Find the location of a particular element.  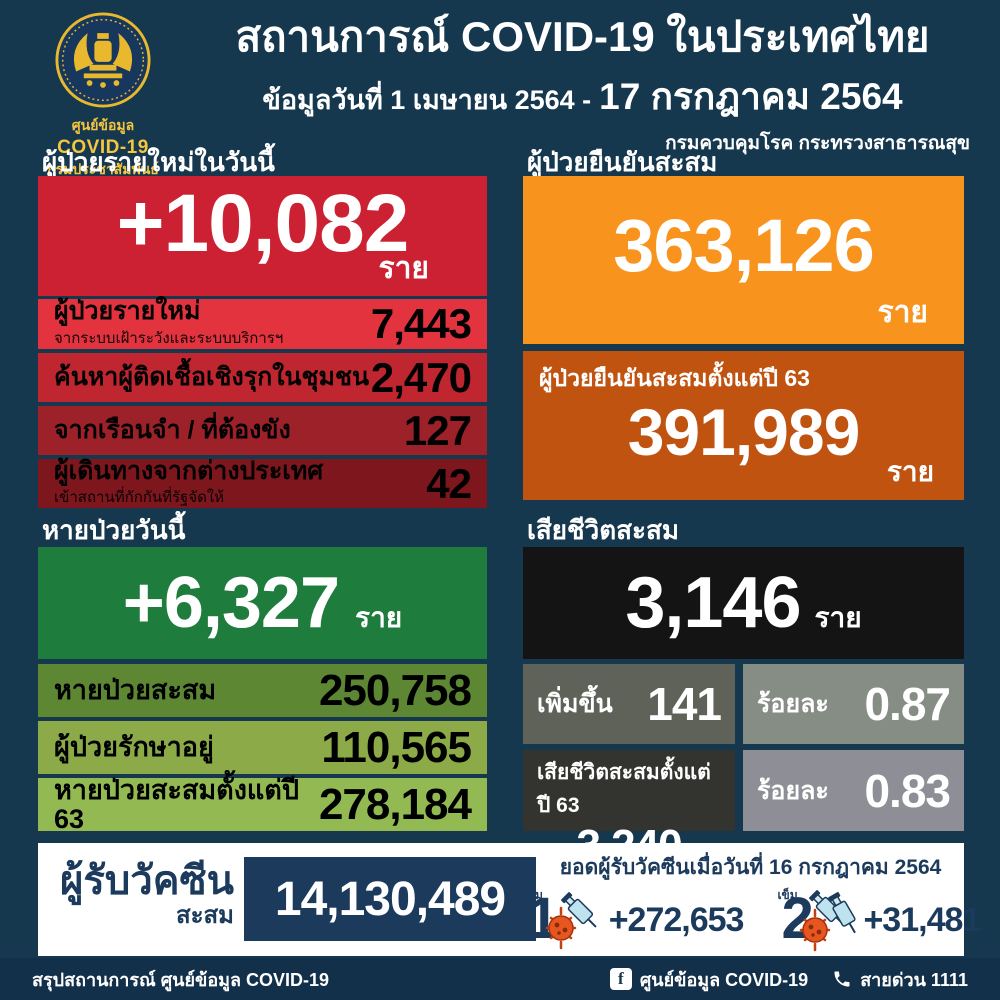

dose1-icon: เข็ม 1 is located at coordinates (564, 920).